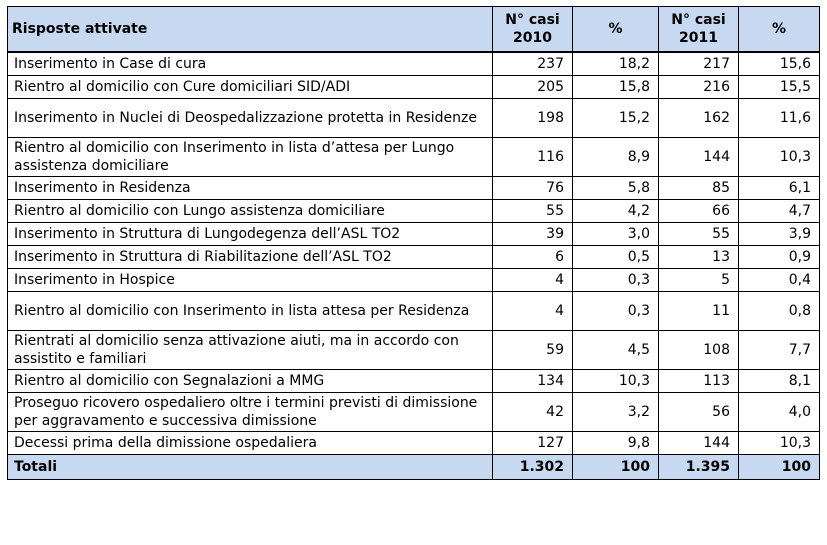  I want to click on casi-2010-cell: 6, so click(532, 257).